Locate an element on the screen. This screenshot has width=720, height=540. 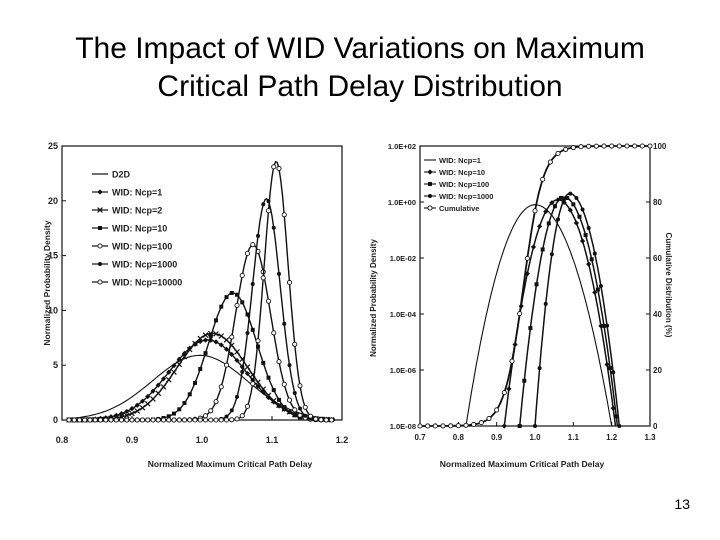
right-y2-tick-label: 0 is located at coordinates (655, 426).